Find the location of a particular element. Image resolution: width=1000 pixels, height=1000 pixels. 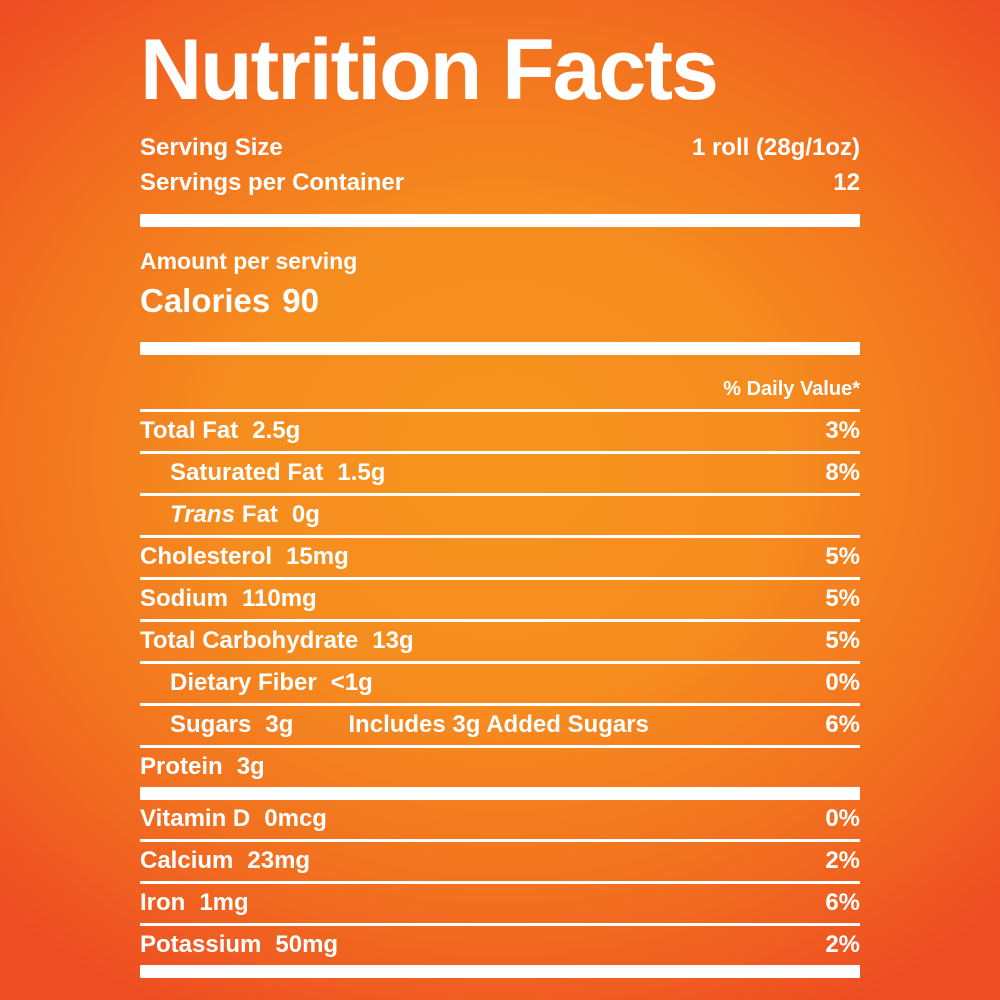

nutrient-name: Cholesterol is located at coordinates (206, 557).